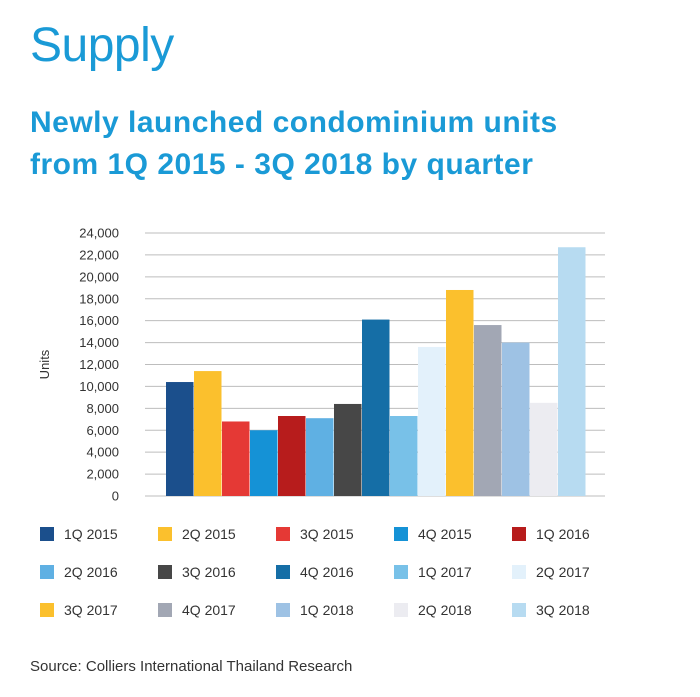  Describe the element at coordinates (282, 164) in the screenshot. I see `subtitle-line-2: from 1Q 2015 - 3Q 2018 by quarter` at that location.